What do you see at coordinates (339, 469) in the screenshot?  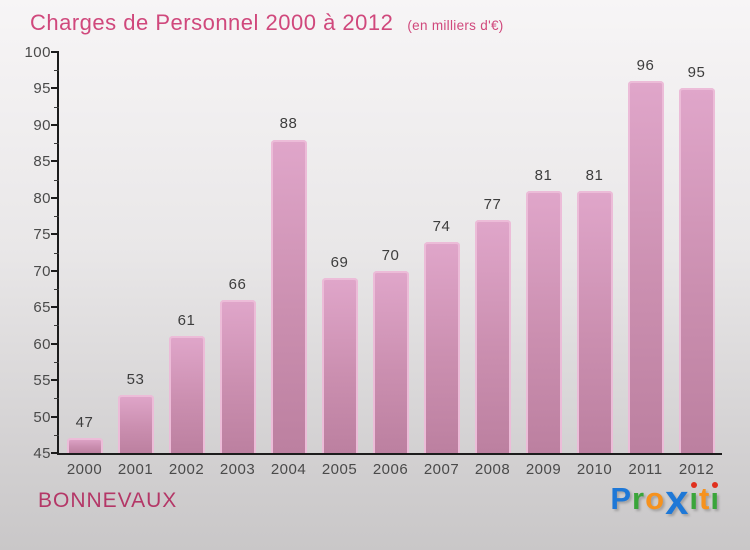 I see `x-axis-tick-label: 2005` at bounding box center [339, 469].